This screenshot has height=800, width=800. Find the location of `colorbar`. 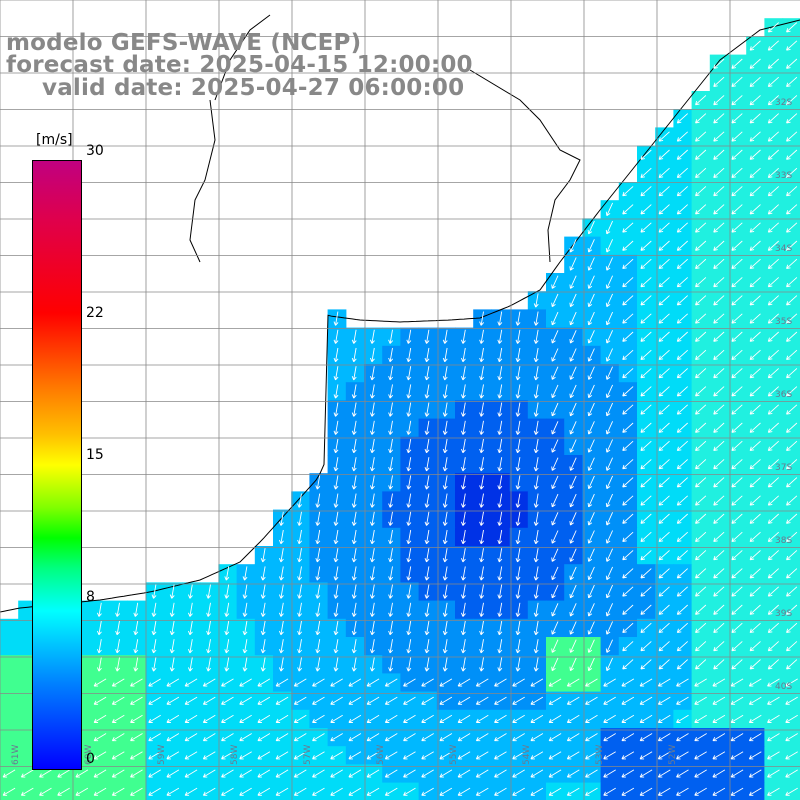

colorbar is located at coordinates (57, 465).